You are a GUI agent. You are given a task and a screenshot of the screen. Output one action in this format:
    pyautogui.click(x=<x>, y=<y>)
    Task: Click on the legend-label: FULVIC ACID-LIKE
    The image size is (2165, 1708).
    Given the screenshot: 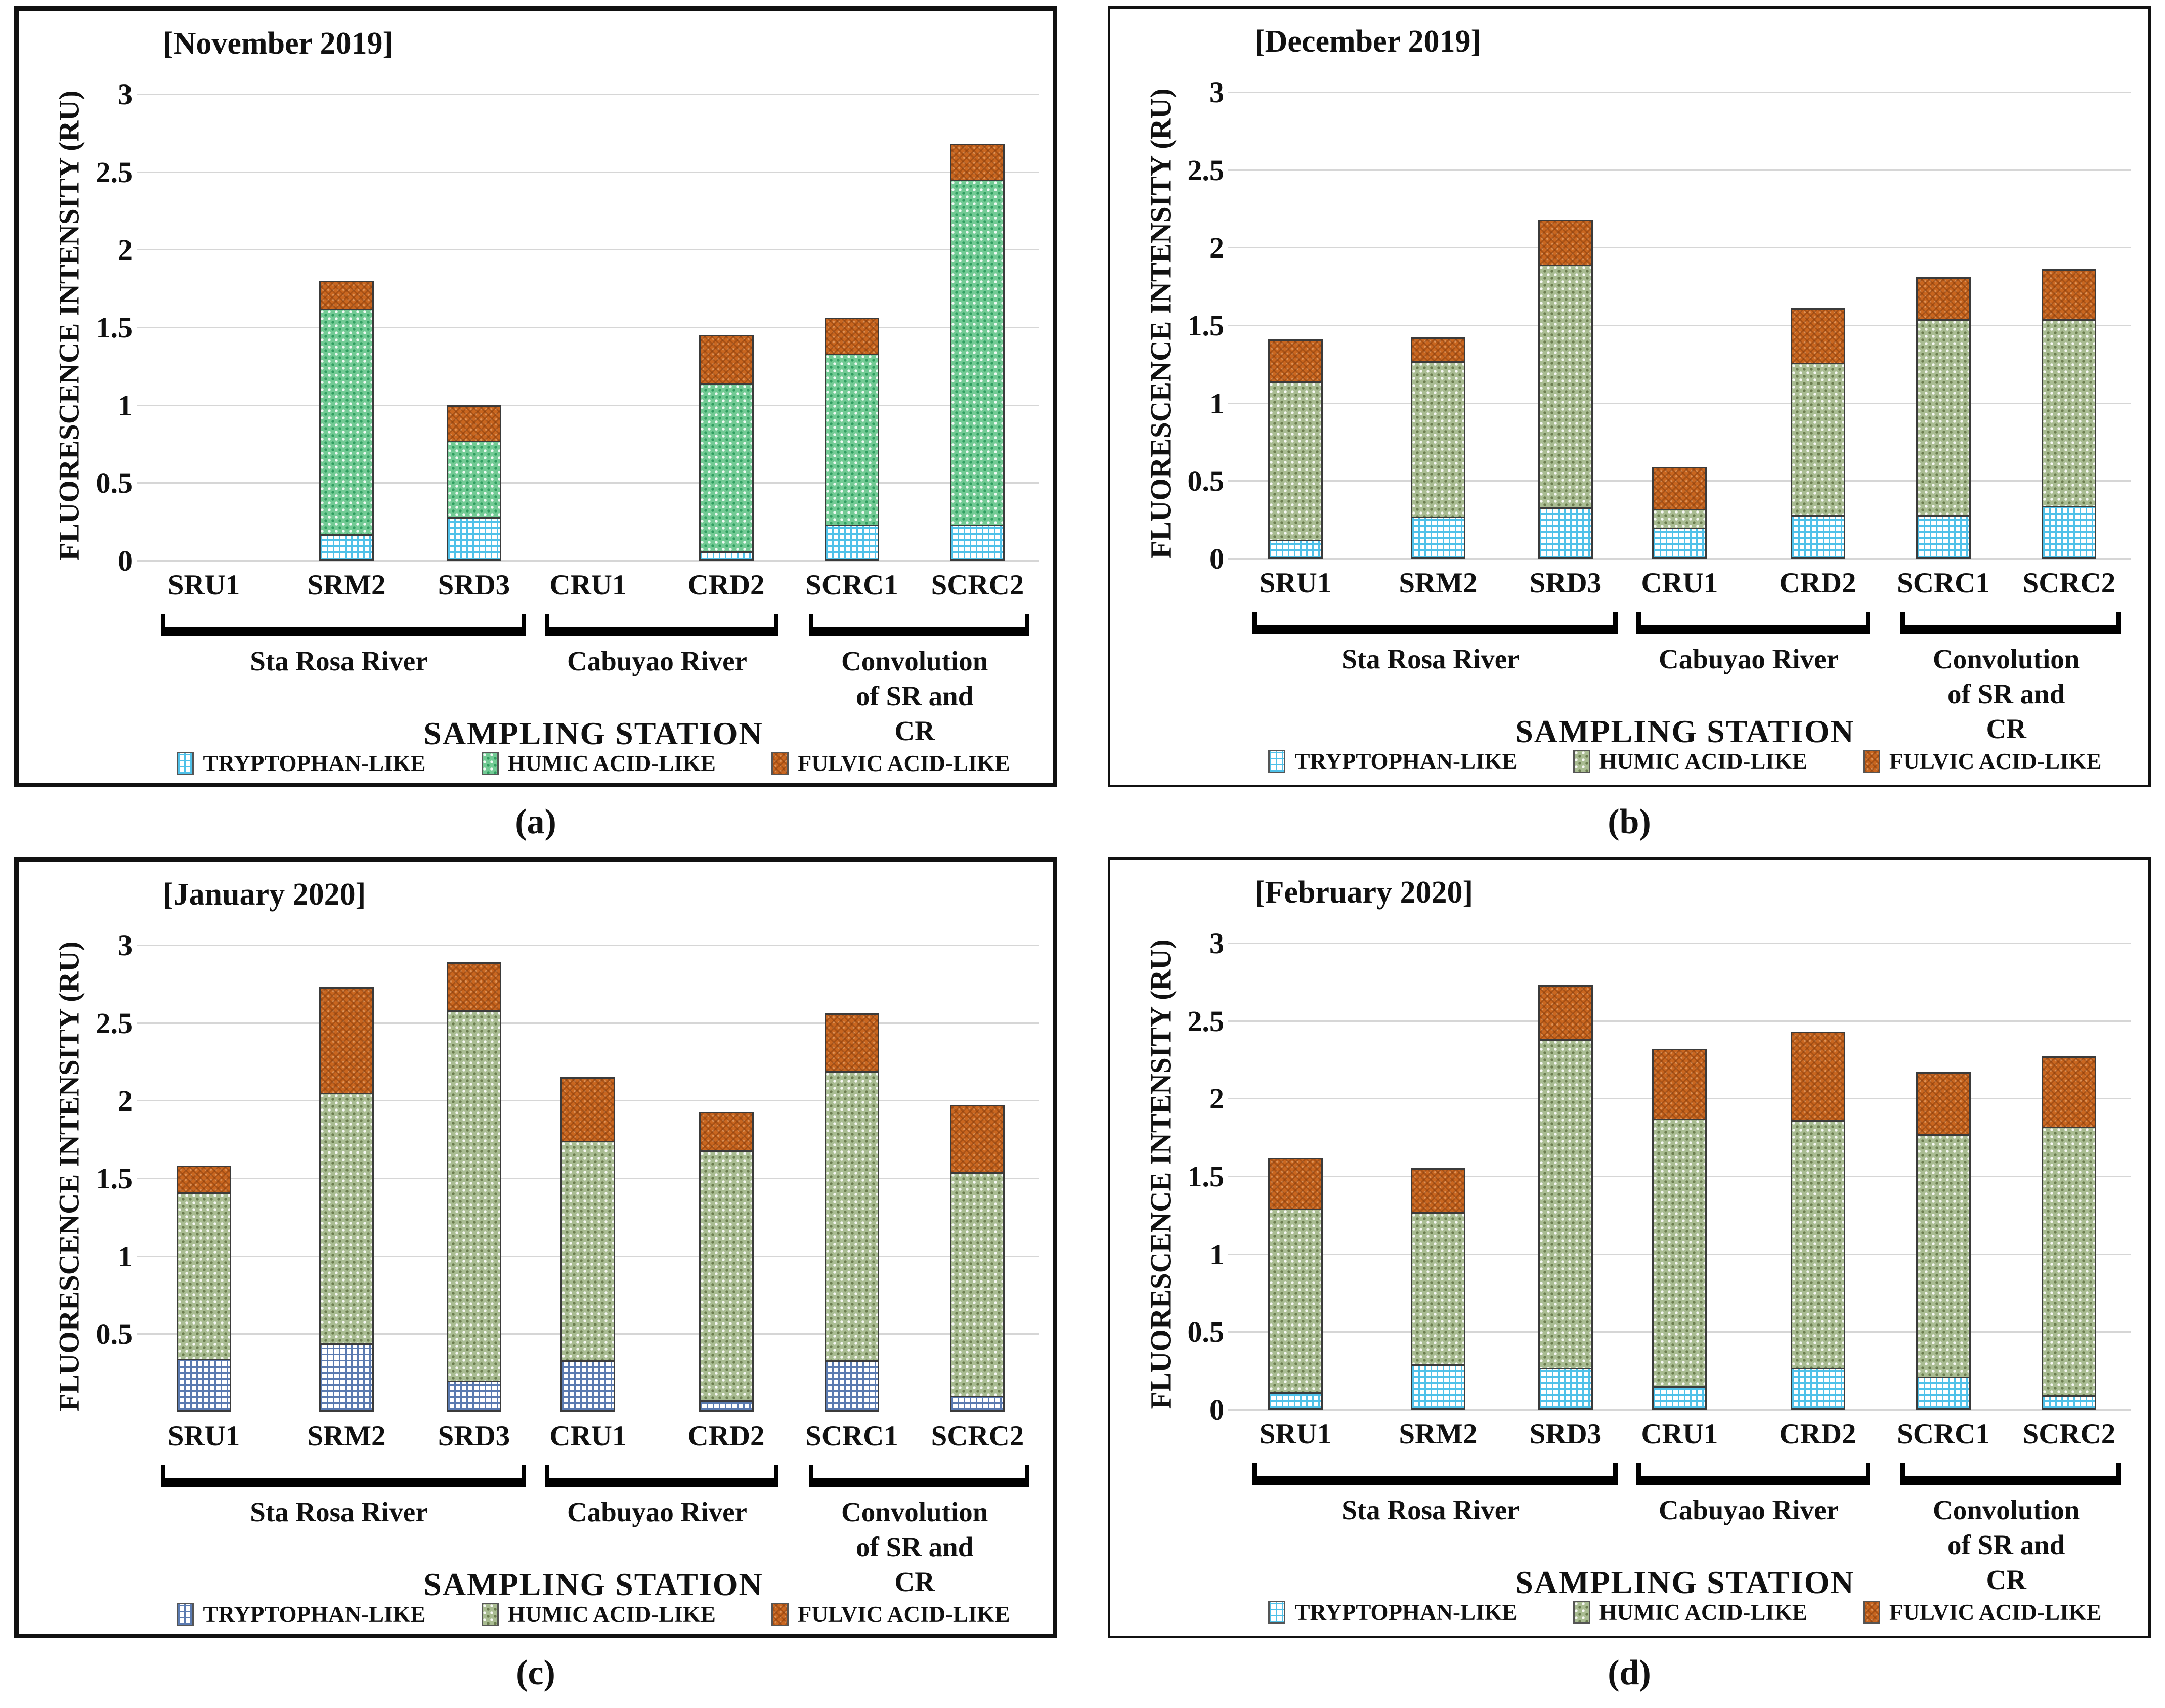 What is the action you would take?
    pyautogui.click(x=1996, y=761)
    